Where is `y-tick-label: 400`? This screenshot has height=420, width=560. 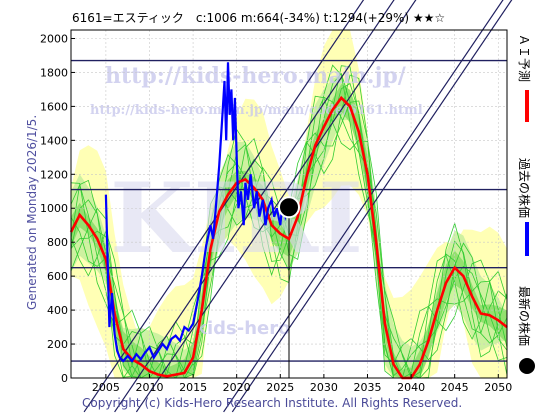 y-tick-label: 400 is located at coordinates (57, 310).